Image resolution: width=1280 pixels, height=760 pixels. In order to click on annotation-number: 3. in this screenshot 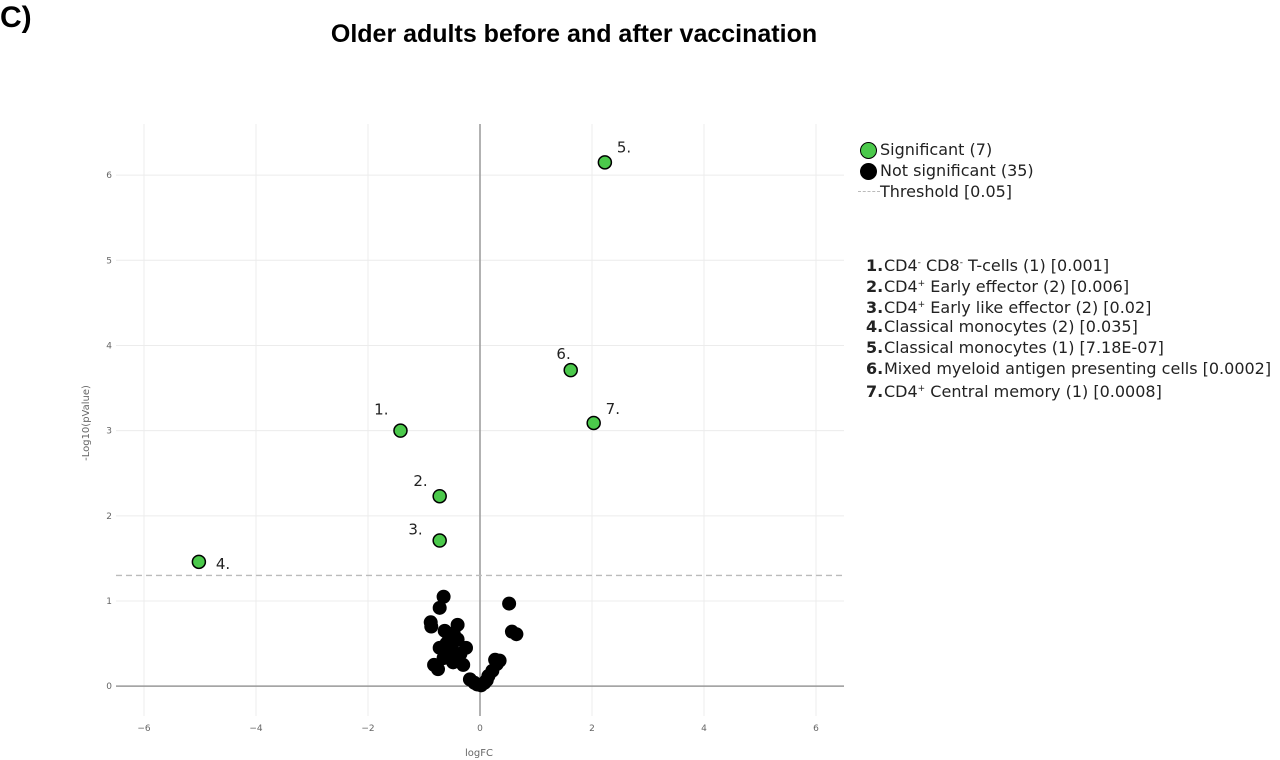, I will do `click(875, 307)`.